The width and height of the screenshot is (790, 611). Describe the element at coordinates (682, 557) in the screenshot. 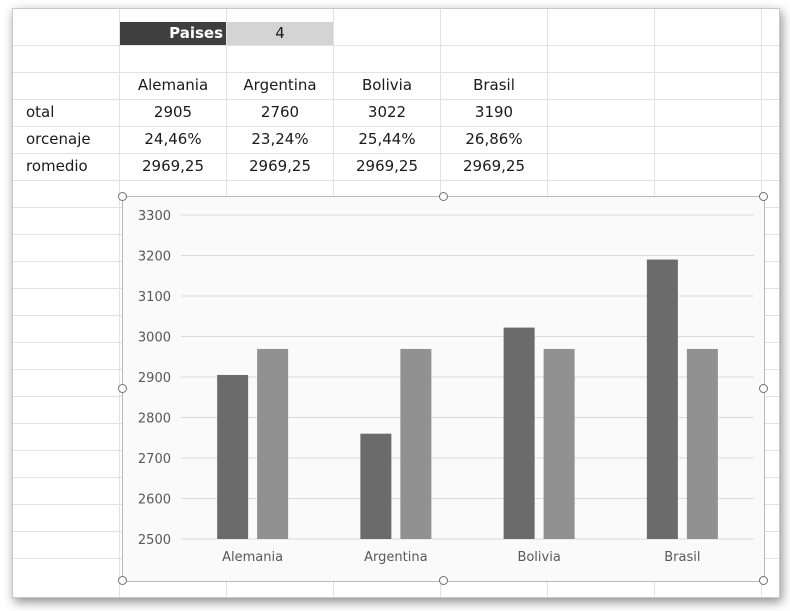

I see `x-category-label: Brasil` at that location.